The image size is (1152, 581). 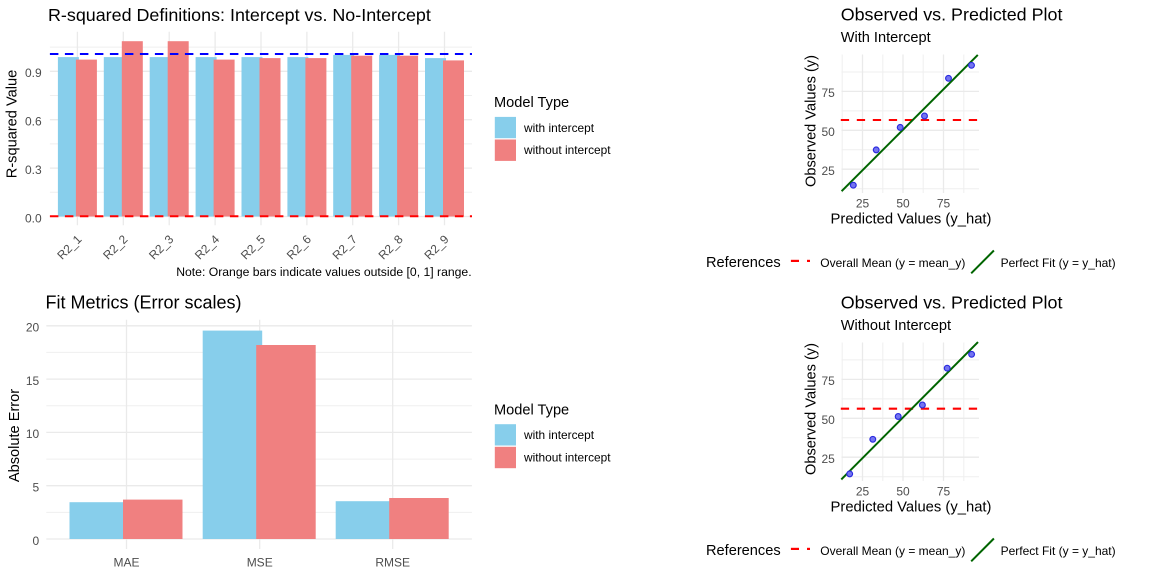 What do you see at coordinates (260, 562) in the screenshot?
I see `svg-text: MSE` at bounding box center [260, 562].